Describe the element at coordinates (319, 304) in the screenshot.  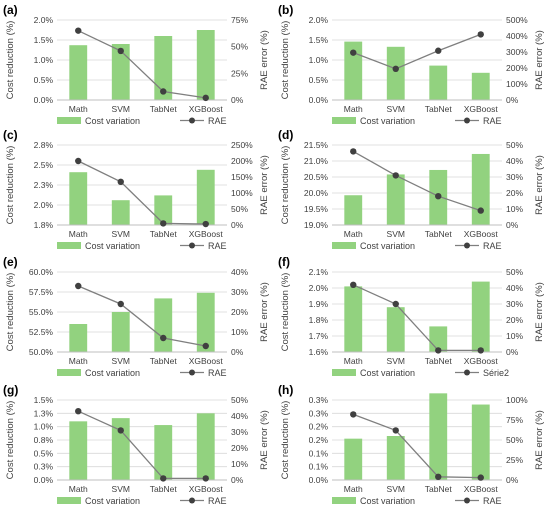
I see `y-tick-label: 1.9%` at that location.